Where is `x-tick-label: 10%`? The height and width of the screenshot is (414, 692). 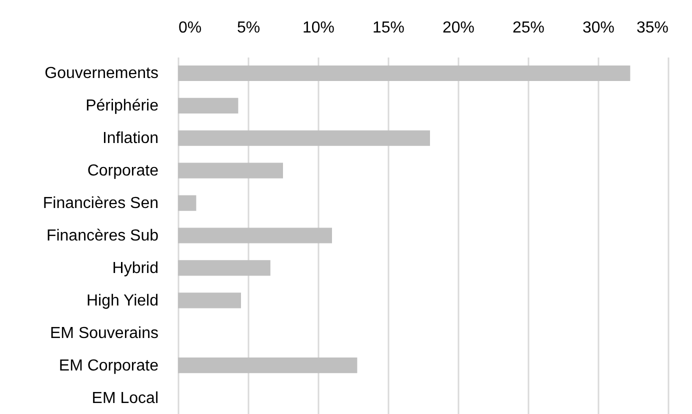
x-tick-label: 10% is located at coordinates (318, 28).